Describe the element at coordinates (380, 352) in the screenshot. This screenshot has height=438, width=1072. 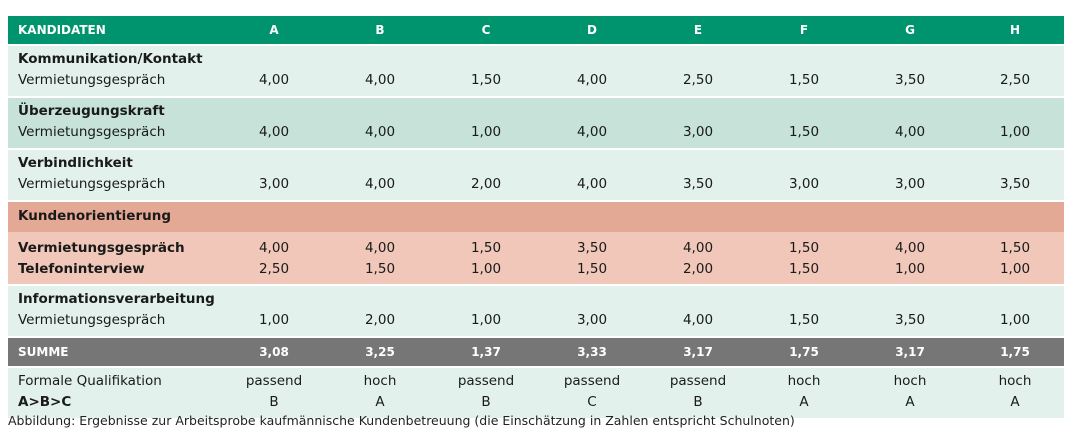
I see `summe-value: 3,25` at that location.